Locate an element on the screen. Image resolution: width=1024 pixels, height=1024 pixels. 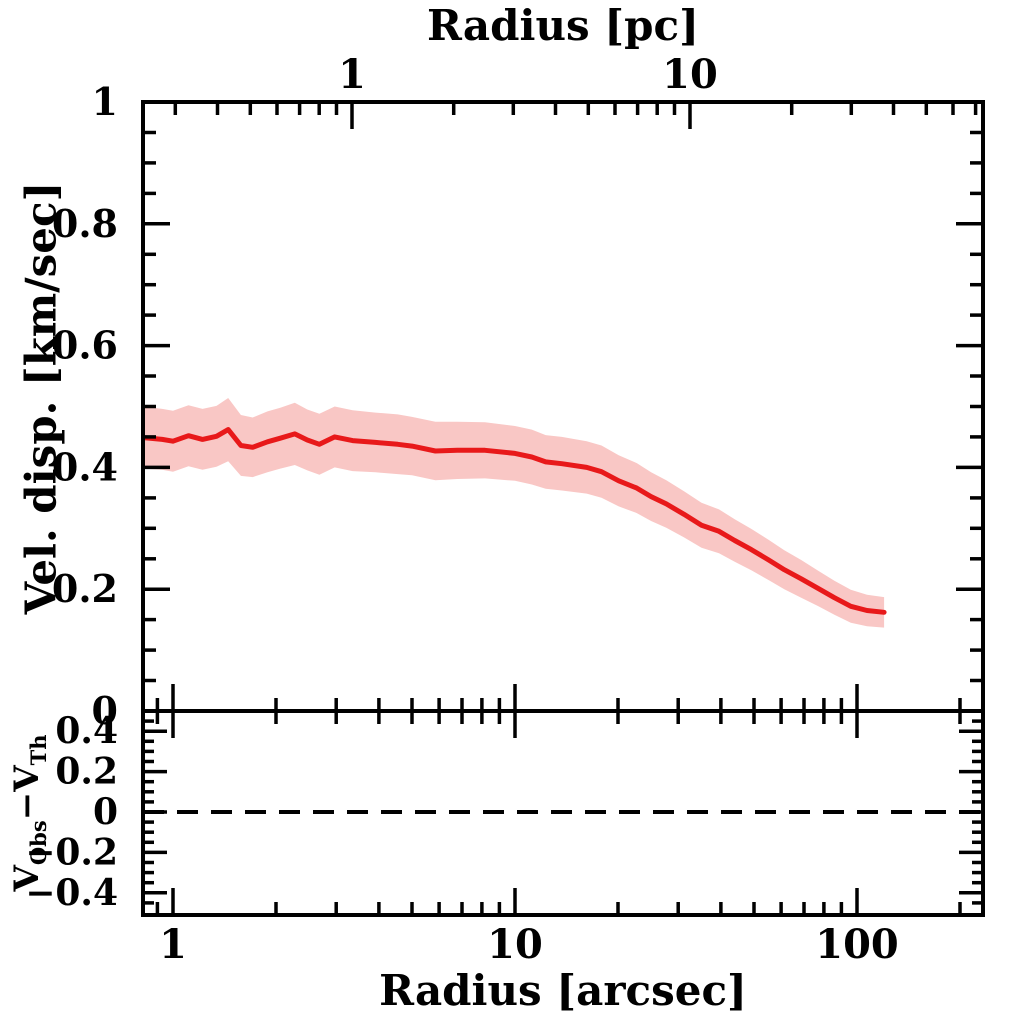
residual-label-sub-th: Th is located at coordinates (38, 750).